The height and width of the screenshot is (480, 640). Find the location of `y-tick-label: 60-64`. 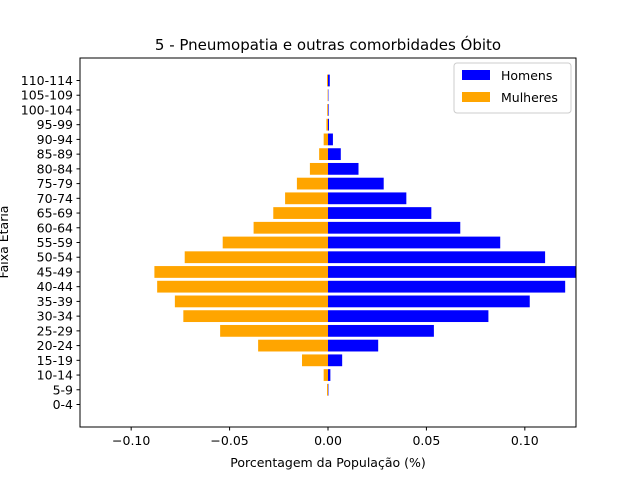

y-tick-label: 60-64 is located at coordinates (55, 227).